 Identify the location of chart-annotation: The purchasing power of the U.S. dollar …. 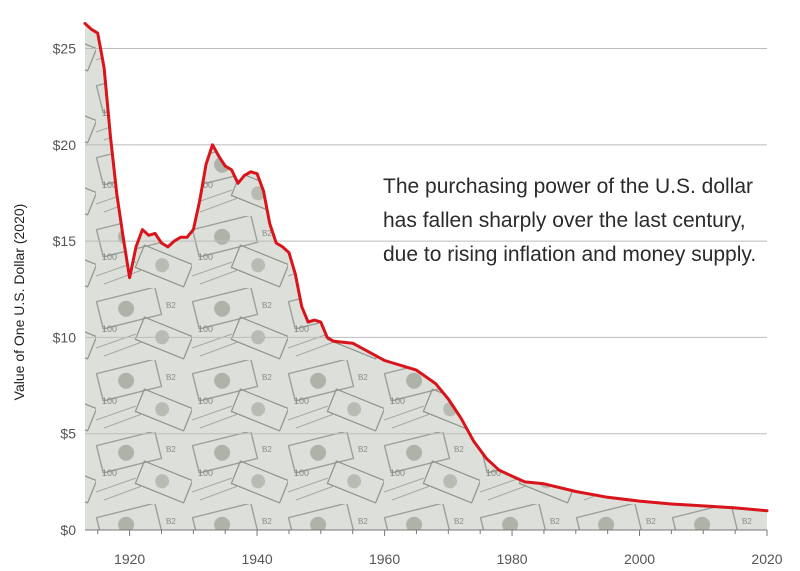
(570, 220).